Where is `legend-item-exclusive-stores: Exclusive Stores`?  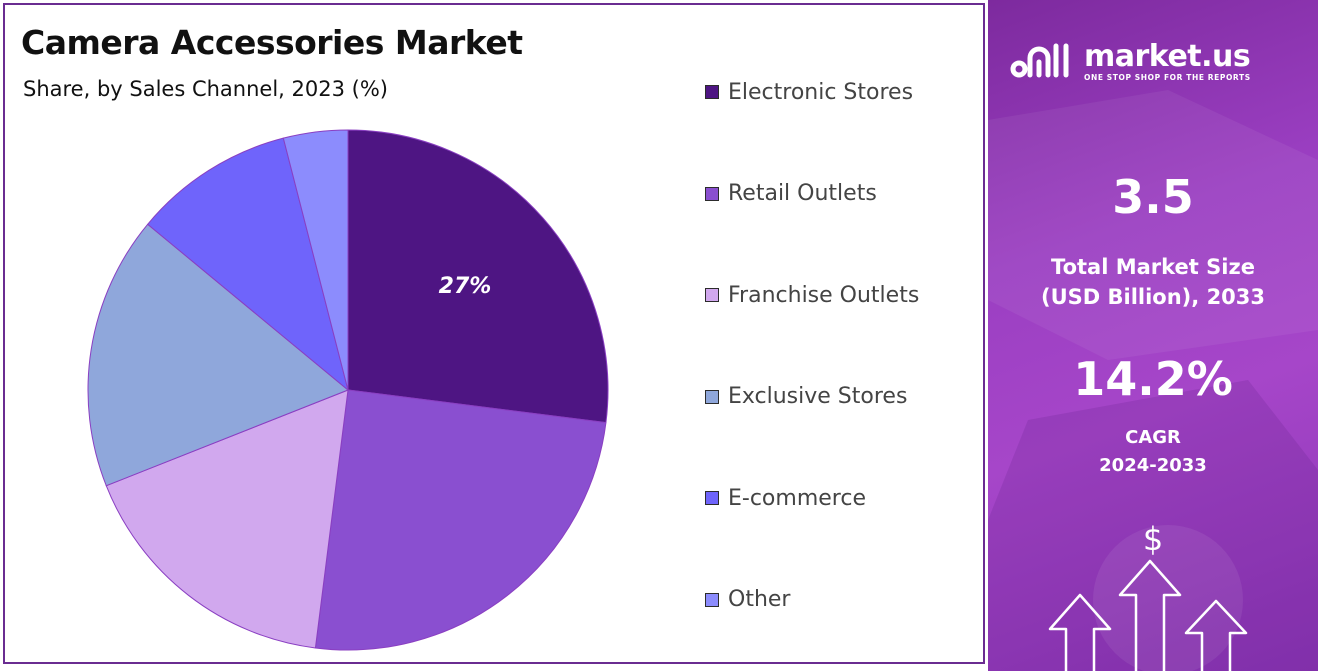
legend-item-exclusive-stores: Exclusive Stores is located at coordinates (806, 397).